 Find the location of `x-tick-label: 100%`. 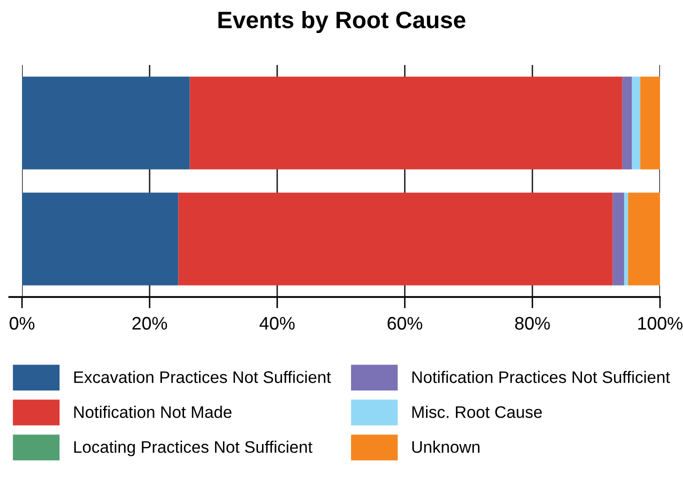

x-tick-label: 100% is located at coordinates (660, 323).